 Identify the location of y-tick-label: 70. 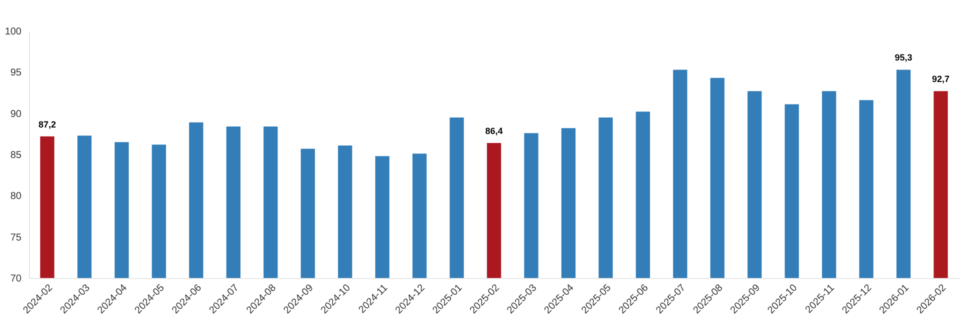
(16, 279).